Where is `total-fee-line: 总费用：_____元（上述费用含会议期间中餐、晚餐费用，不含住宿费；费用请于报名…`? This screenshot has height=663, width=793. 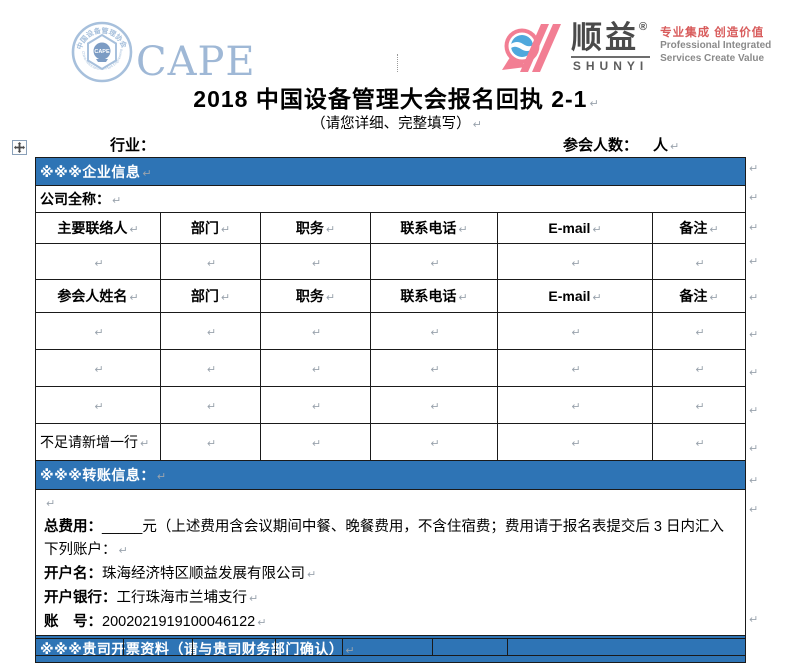
total-fee-line: 总费用：_____元（上述费用含会议期间中餐、晚餐费用，不含住宿费；费用请于报名… is located at coordinates (390, 539).